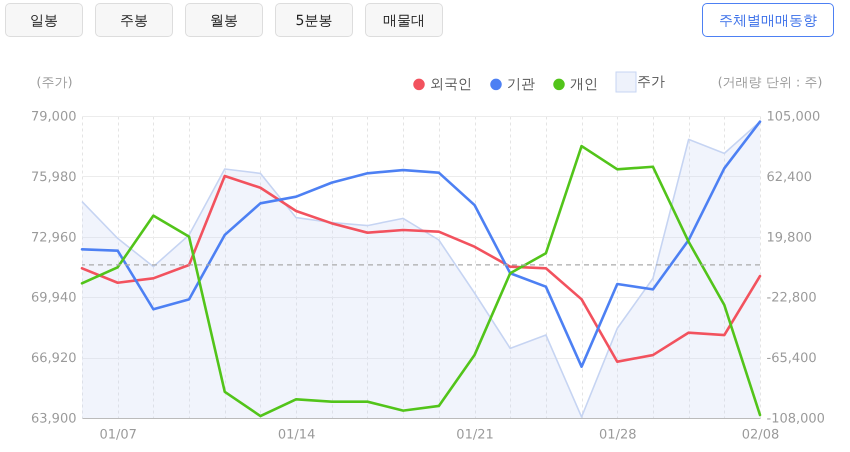  I want to click on y-tick-label: 69,940, so click(53, 298).